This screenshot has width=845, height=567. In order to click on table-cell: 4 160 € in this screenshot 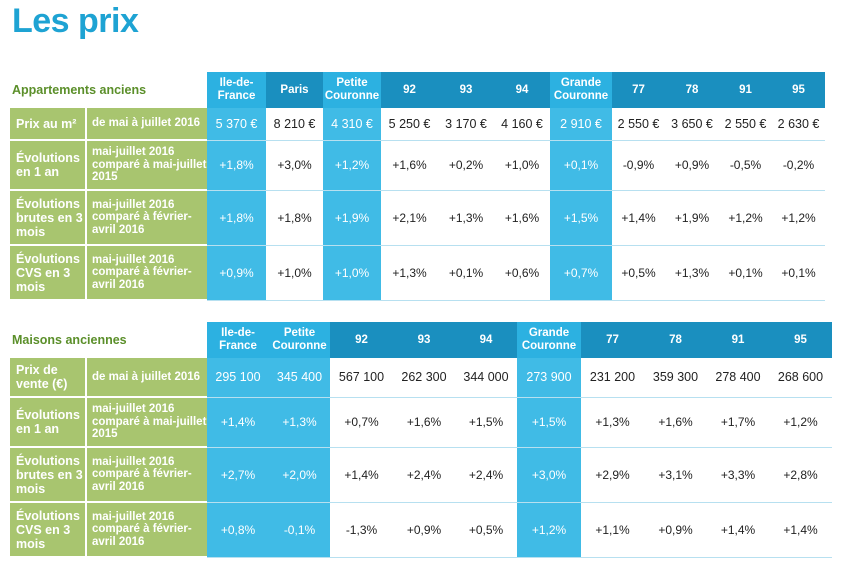, I will do `click(522, 124)`.